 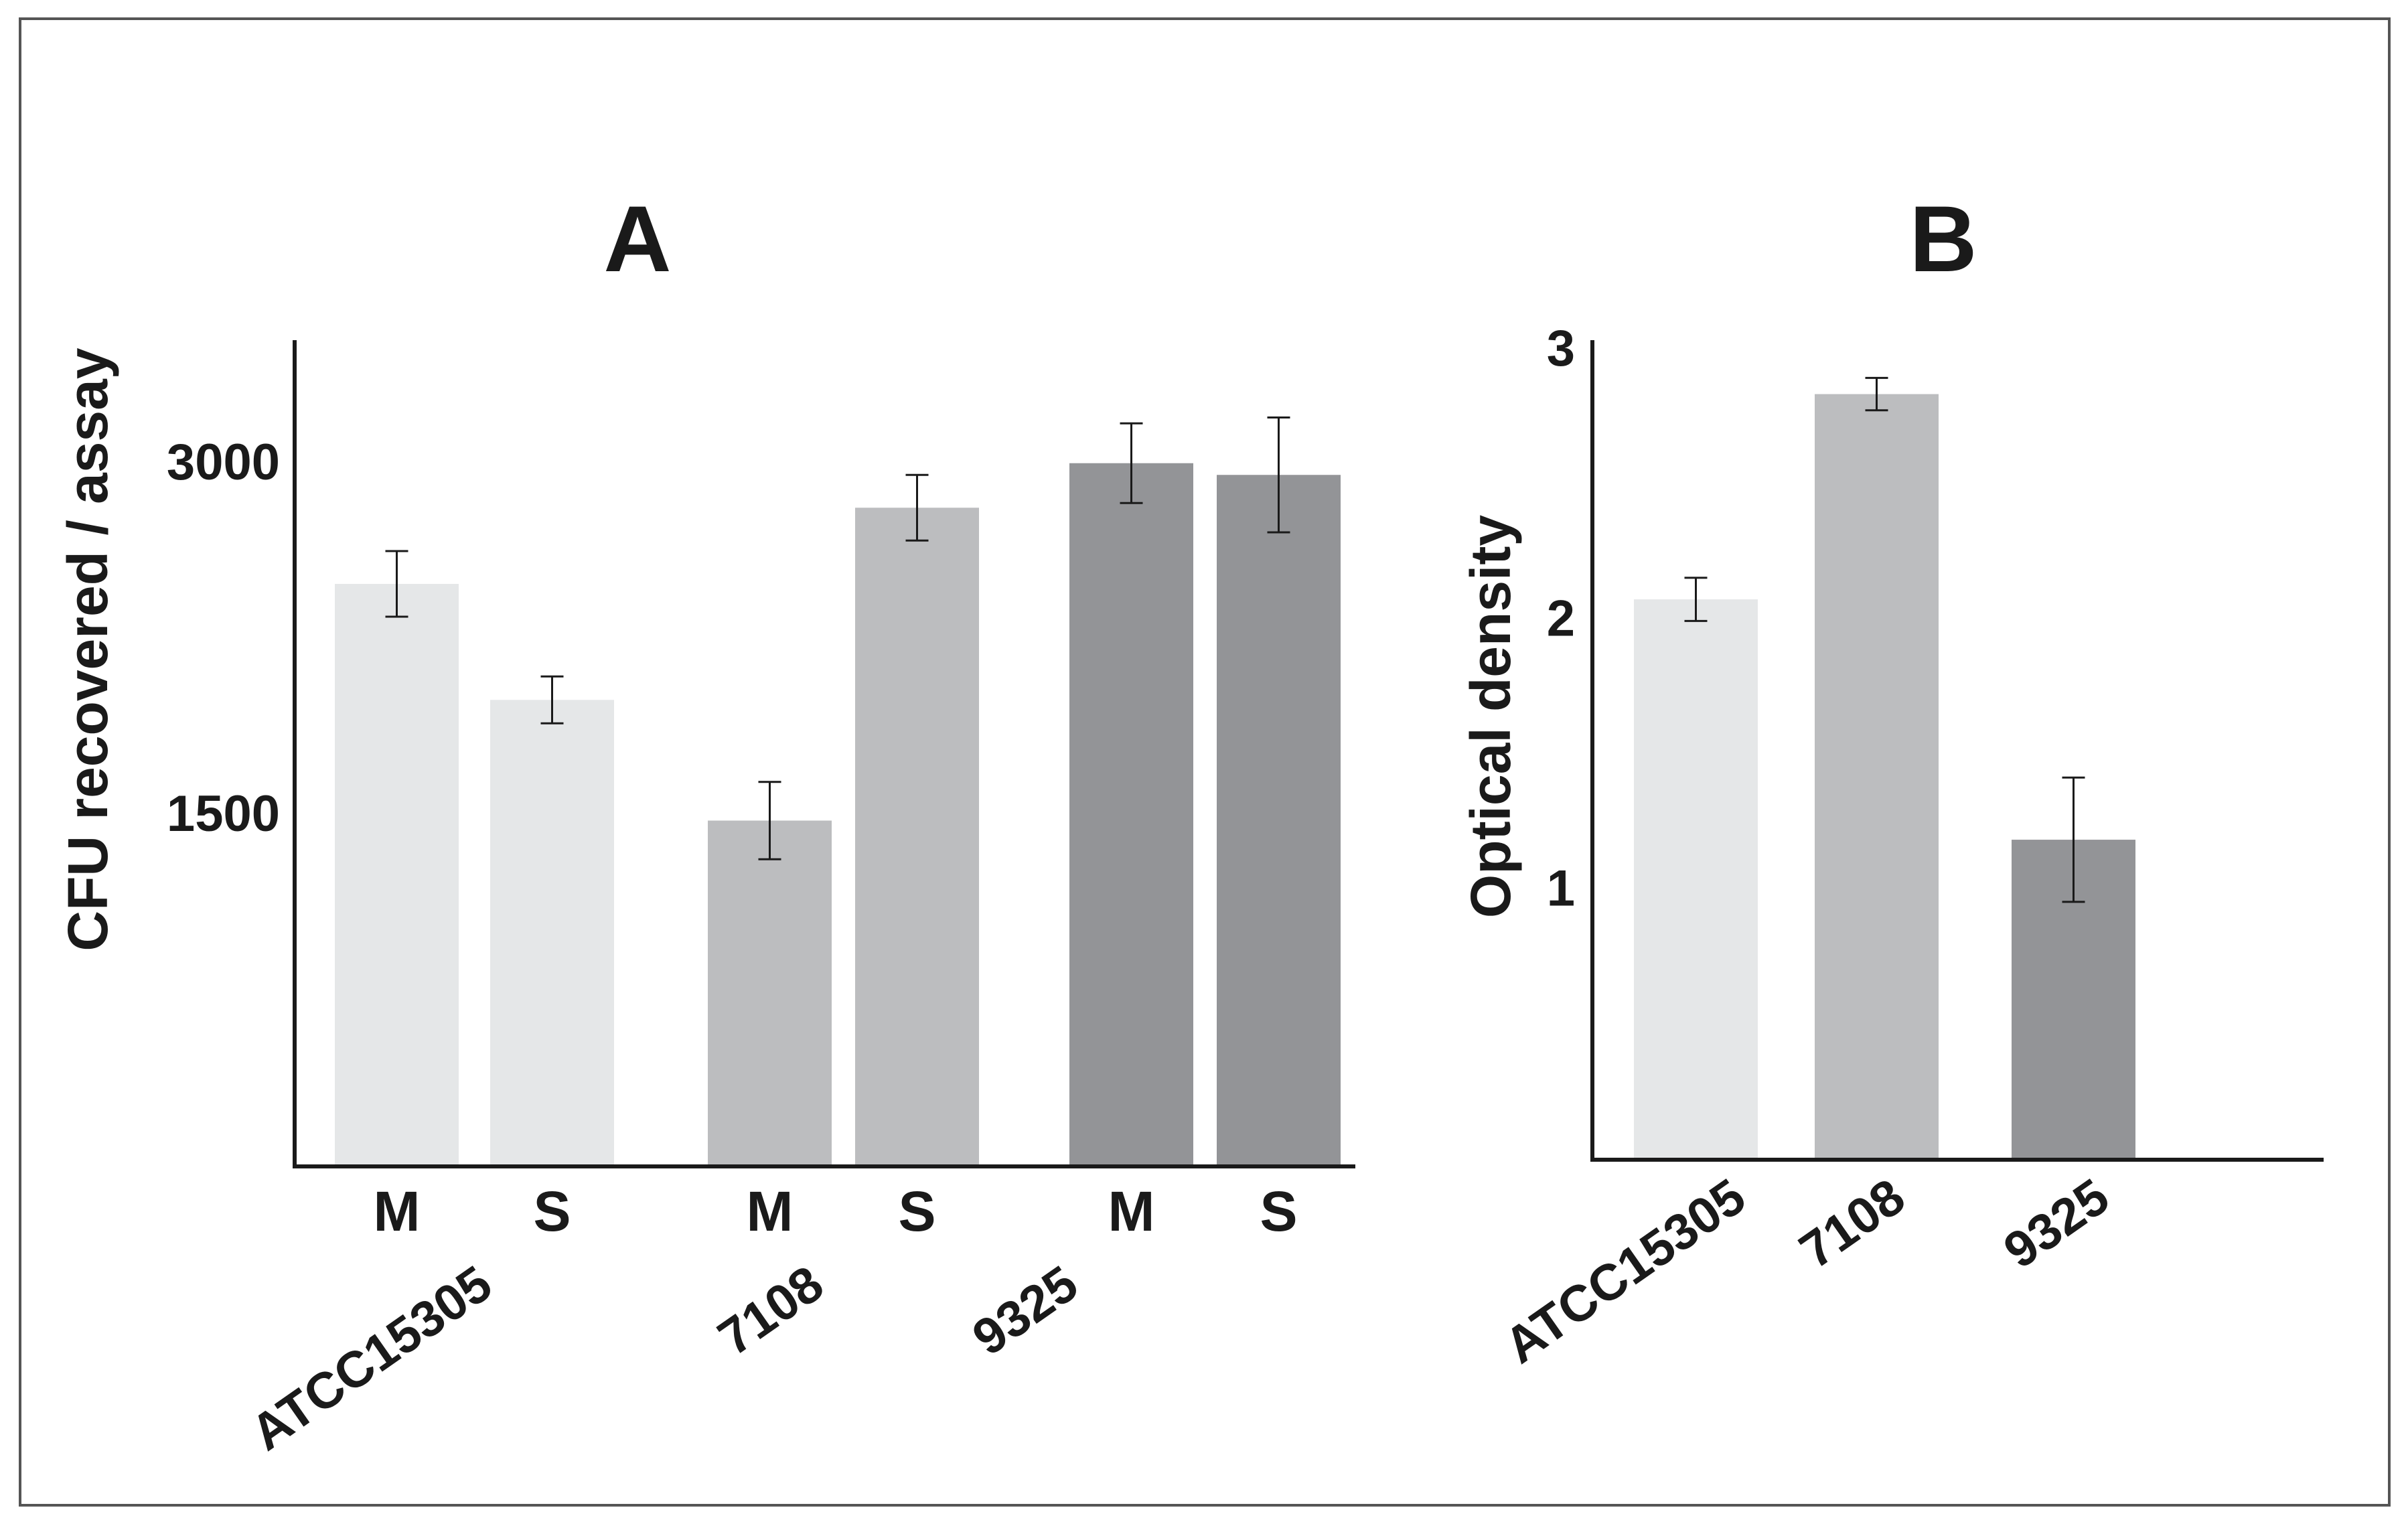 What do you see at coordinates (916, 1211) in the screenshot?
I see `panel-a-x-label-1-s: S` at bounding box center [916, 1211].